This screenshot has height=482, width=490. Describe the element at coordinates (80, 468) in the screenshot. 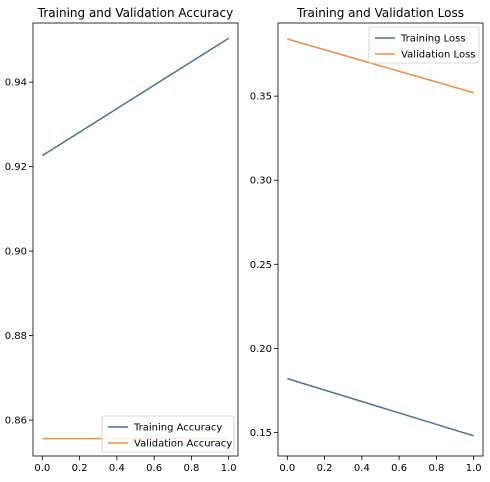

I see `accuracy-x-tick-label: 0.2` at that location.